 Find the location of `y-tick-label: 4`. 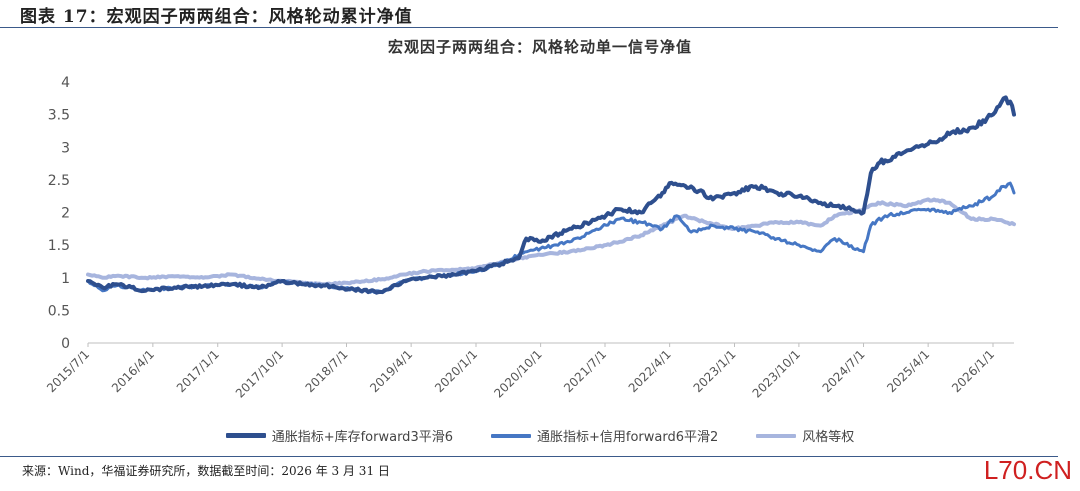

y-tick-label: 4 is located at coordinates (65, 83).